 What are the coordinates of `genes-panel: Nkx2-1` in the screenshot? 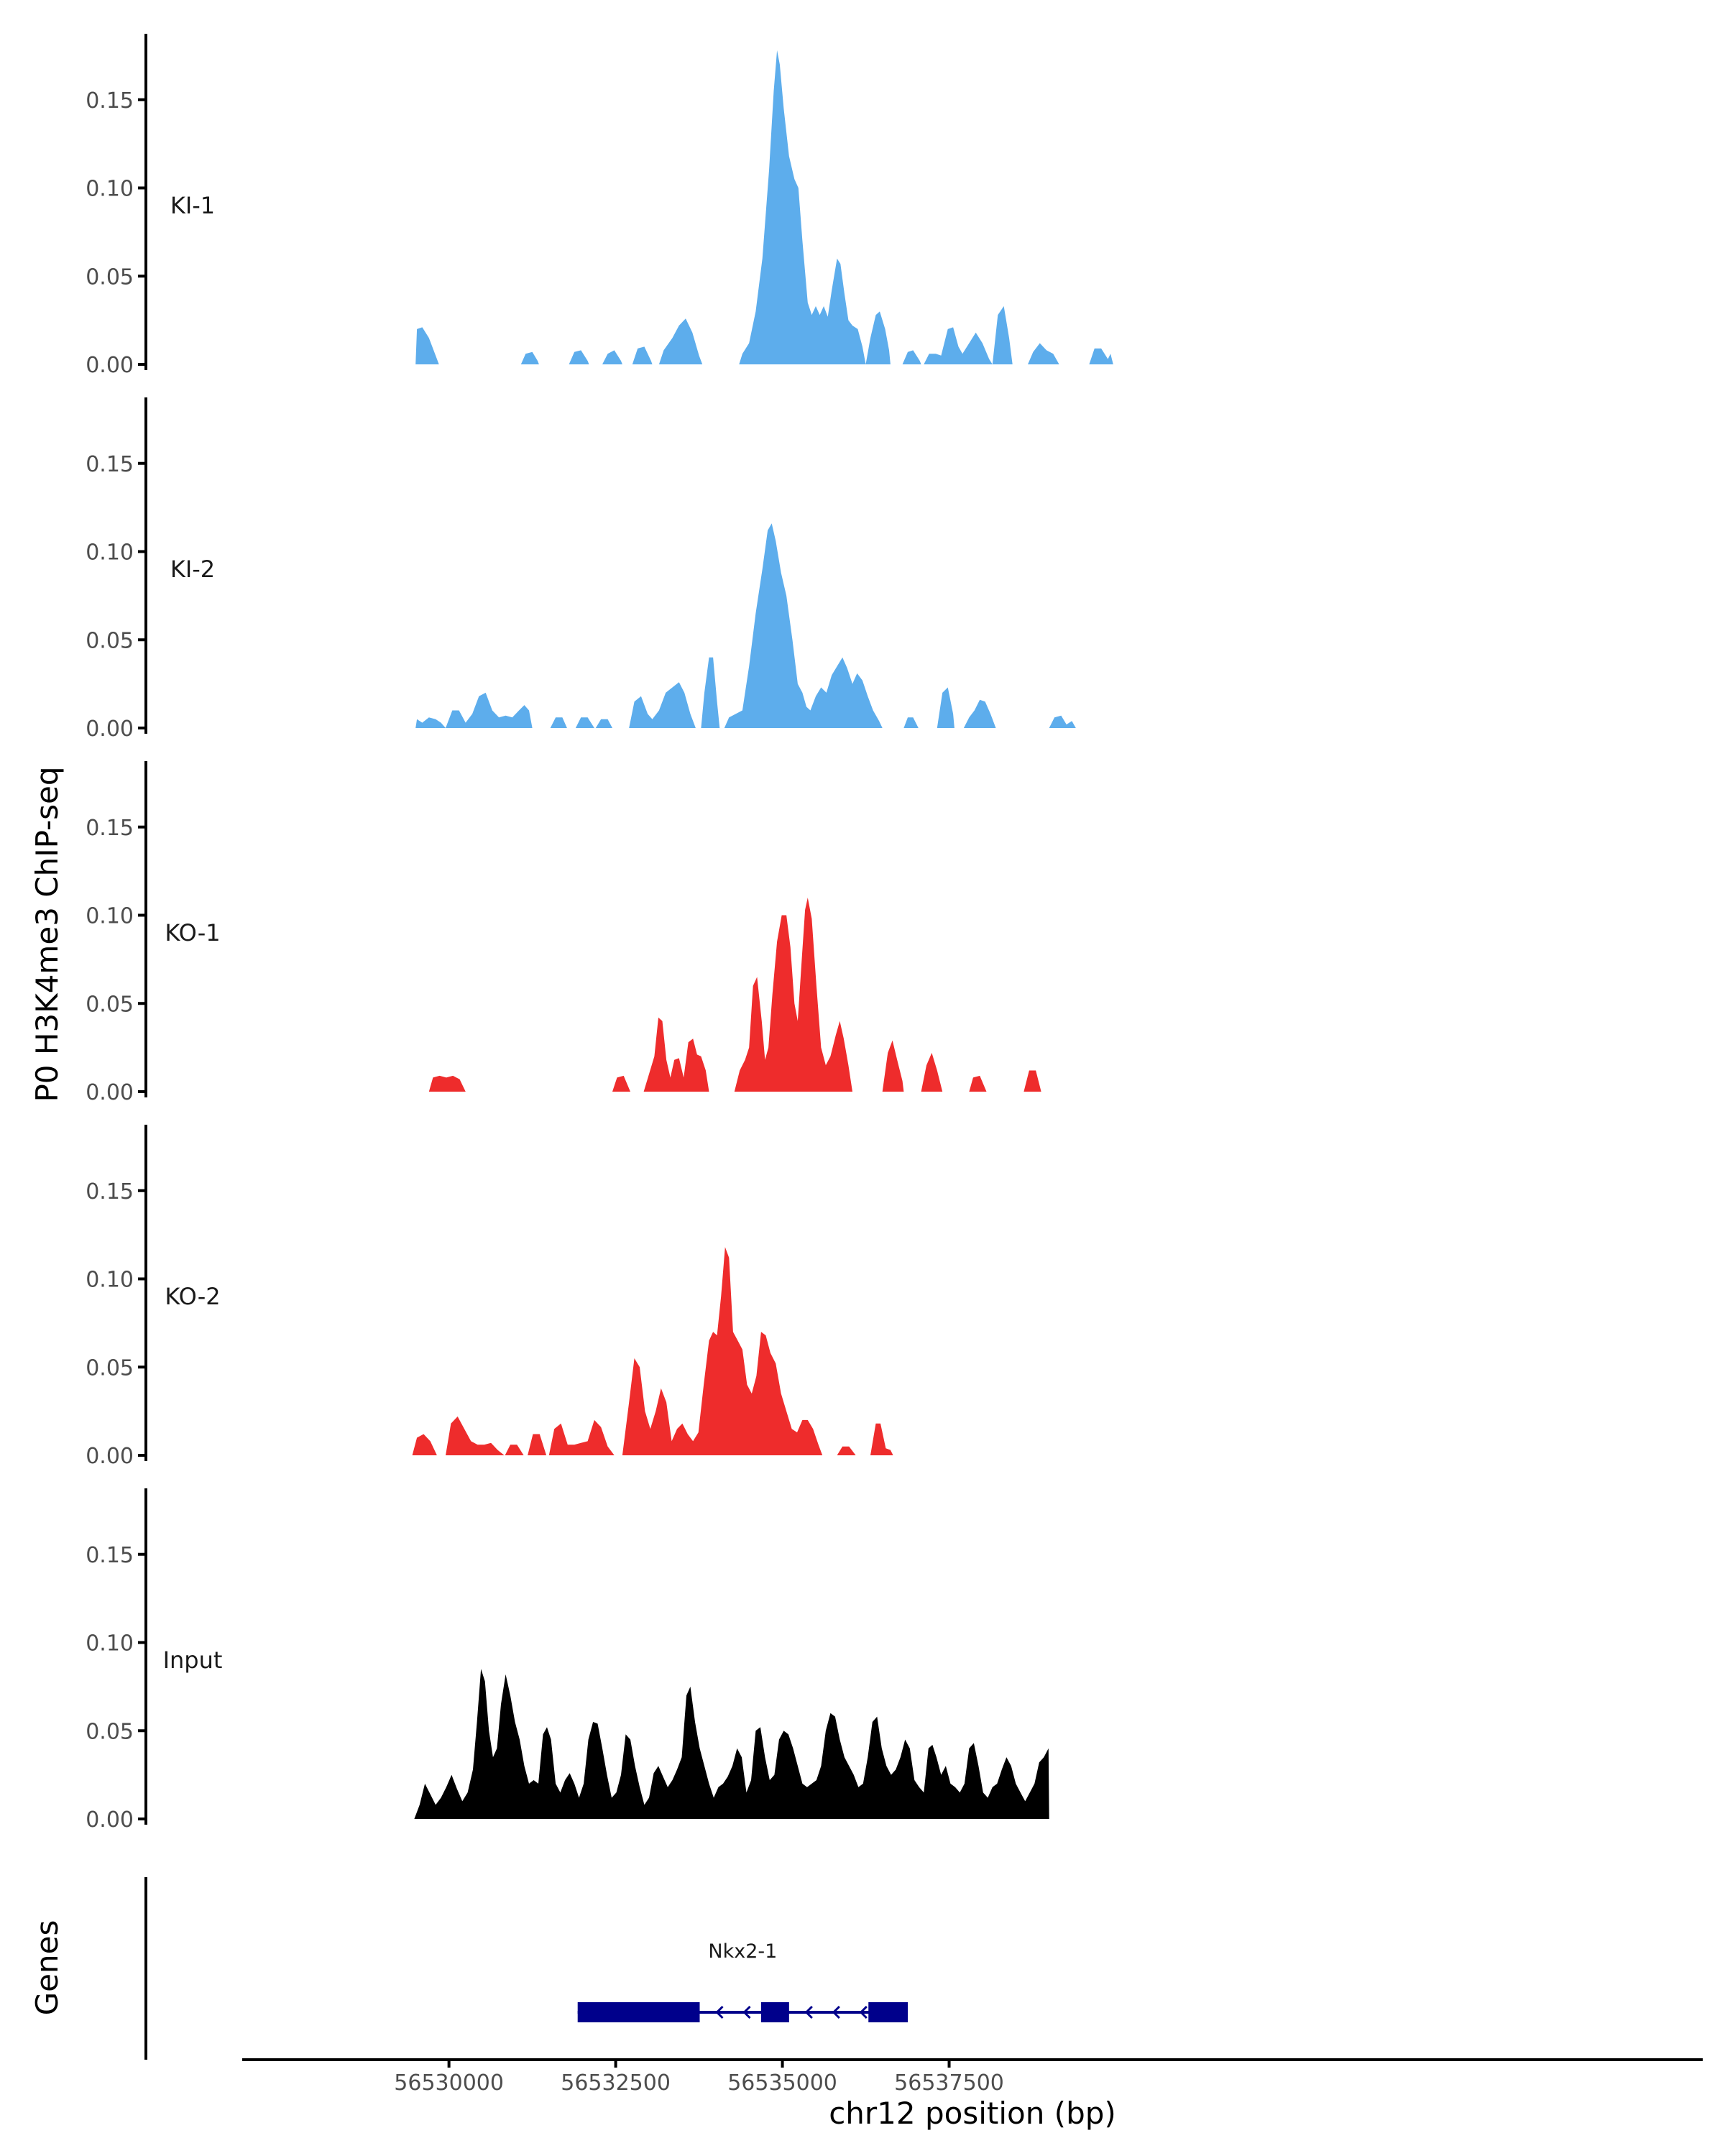 It's located at (526, 1969).